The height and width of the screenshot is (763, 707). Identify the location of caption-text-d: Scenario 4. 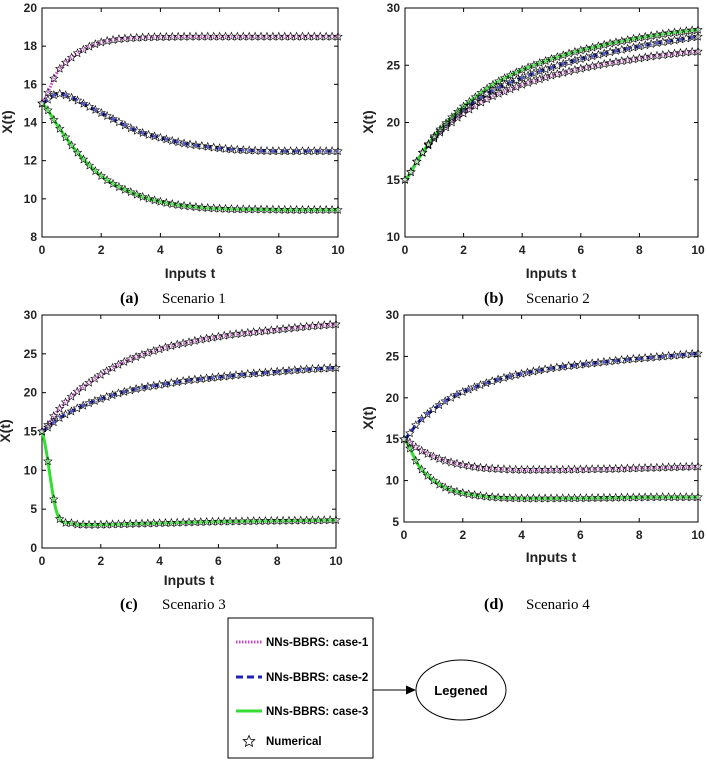
(558, 605).